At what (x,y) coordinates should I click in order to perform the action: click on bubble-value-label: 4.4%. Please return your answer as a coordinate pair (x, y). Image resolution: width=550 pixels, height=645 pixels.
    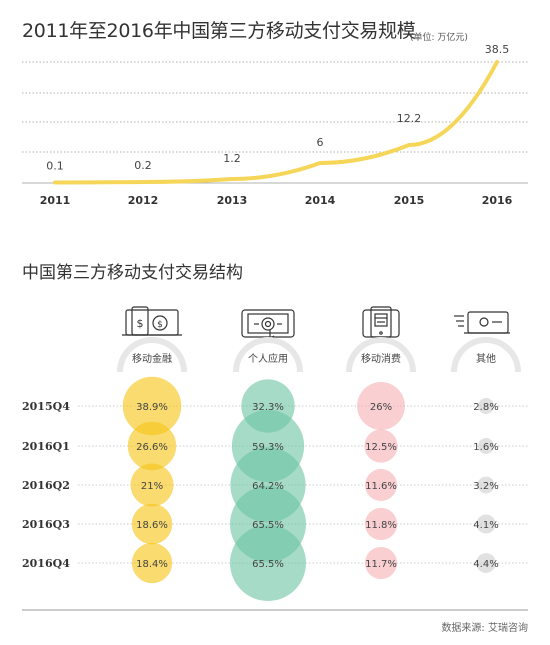
    Looking at the image, I should click on (485, 564).